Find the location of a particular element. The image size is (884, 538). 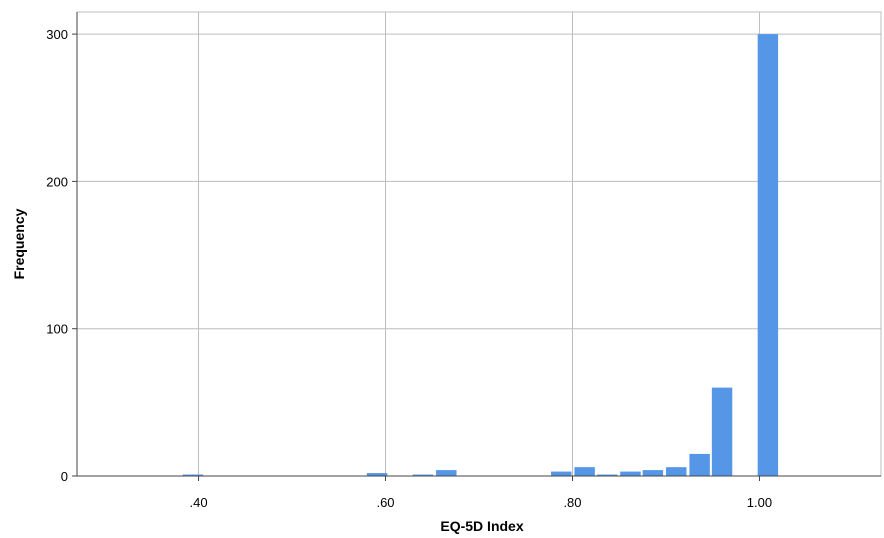

y-tick-label: 200 is located at coordinates (57, 181).